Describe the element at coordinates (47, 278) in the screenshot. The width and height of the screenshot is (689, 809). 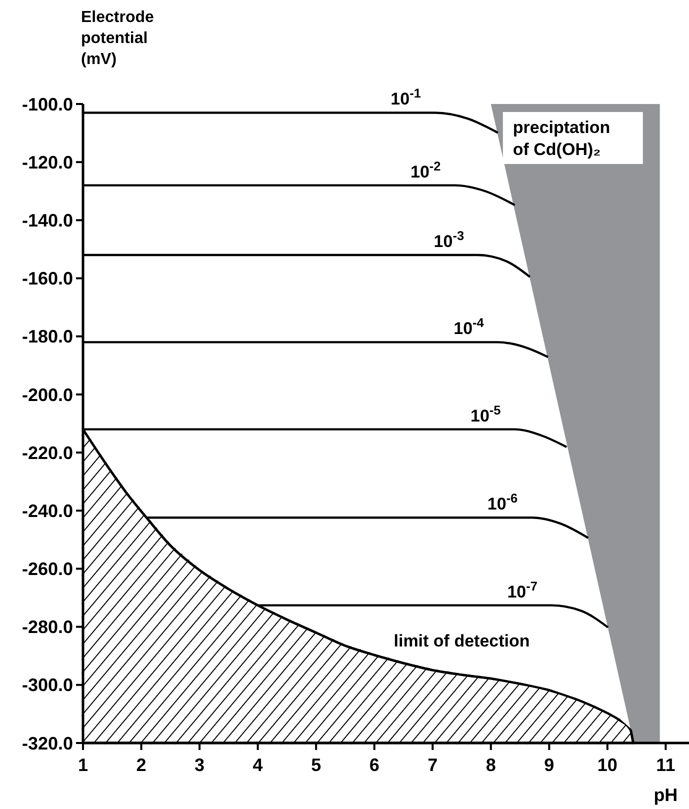
I see `y-tick-label: -160.0` at that location.